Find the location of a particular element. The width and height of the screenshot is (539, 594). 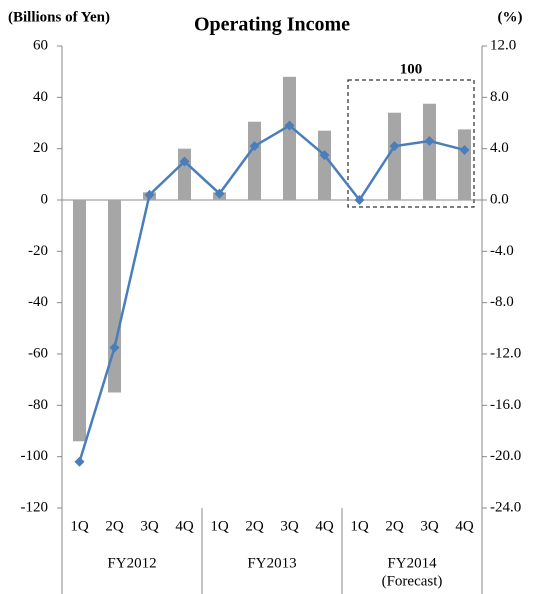

group-label: FY2013 is located at coordinates (271, 563).